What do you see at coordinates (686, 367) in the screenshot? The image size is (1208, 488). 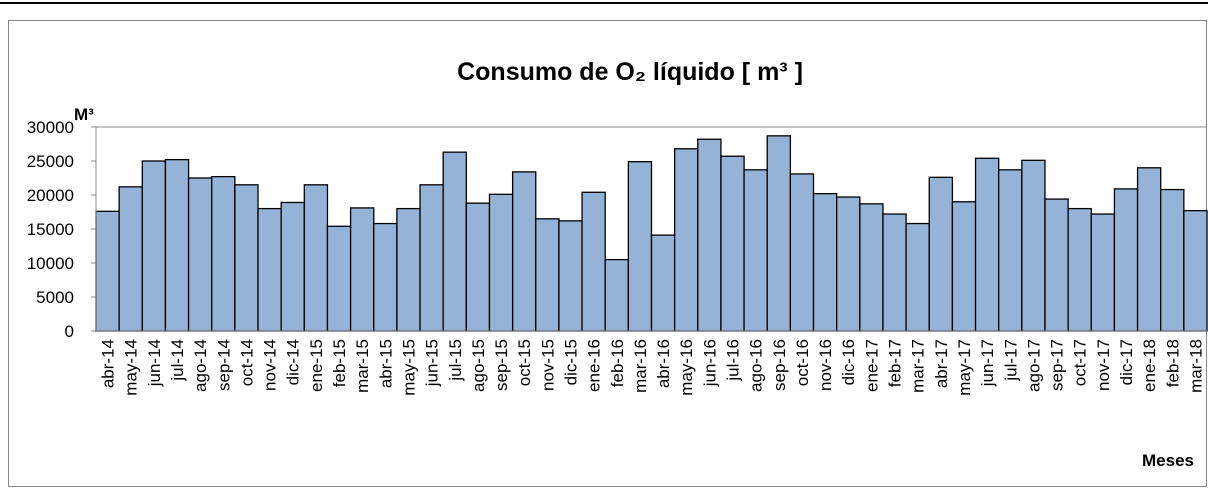 I see `x-tick-label: may-16` at bounding box center [686, 367].